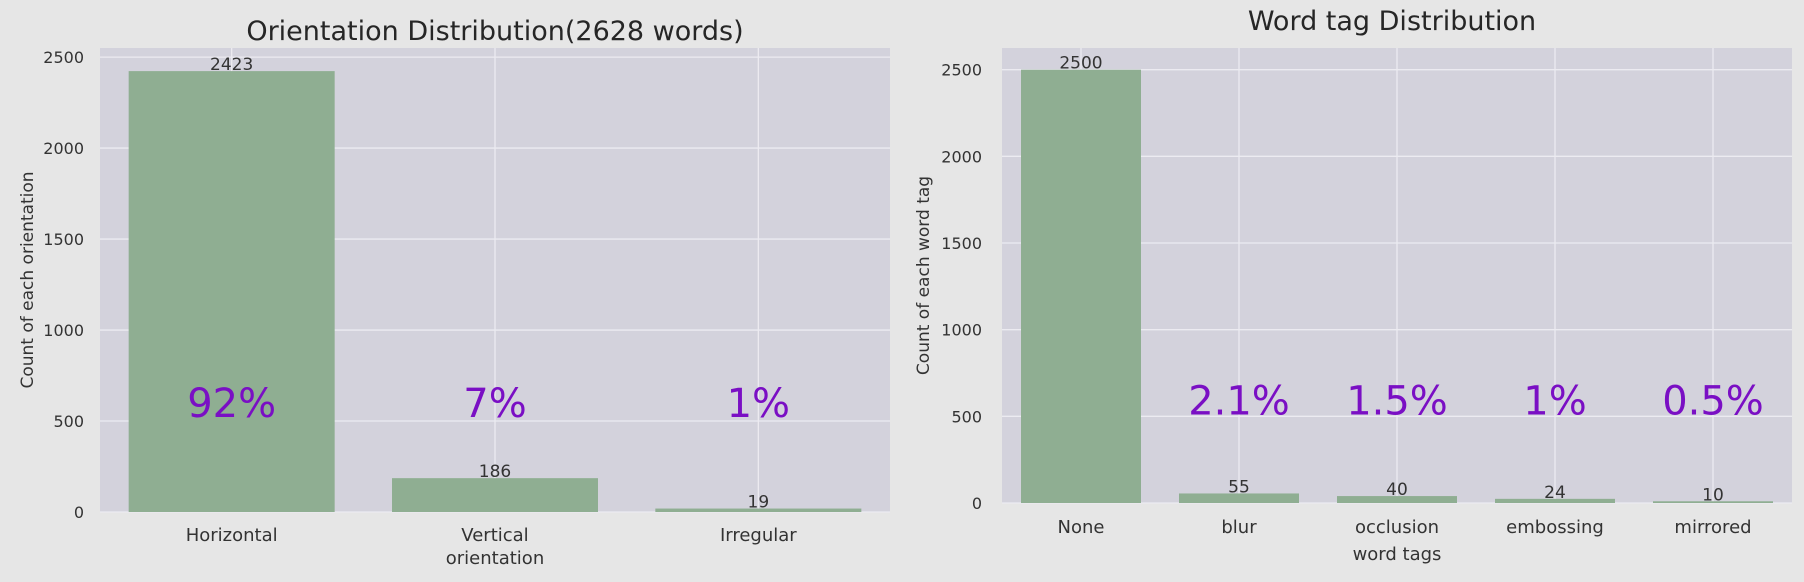 This screenshot has width=1804, height=582. Describe the element at coordinates (1397, 554) in the screenshot. I see `x-axis-label: word tags` at that location.